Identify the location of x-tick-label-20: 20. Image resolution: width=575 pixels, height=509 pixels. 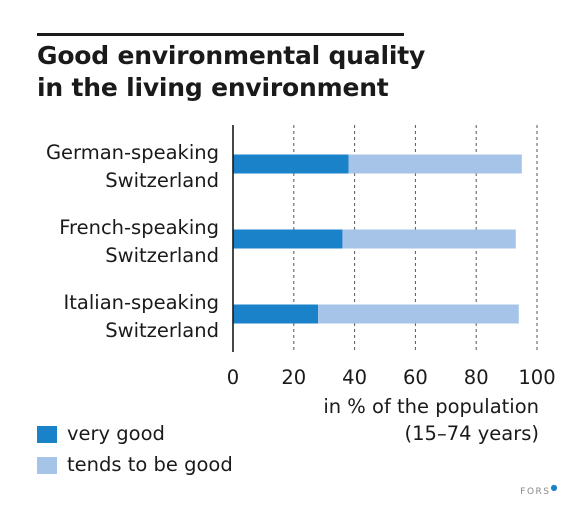
(293, 377).